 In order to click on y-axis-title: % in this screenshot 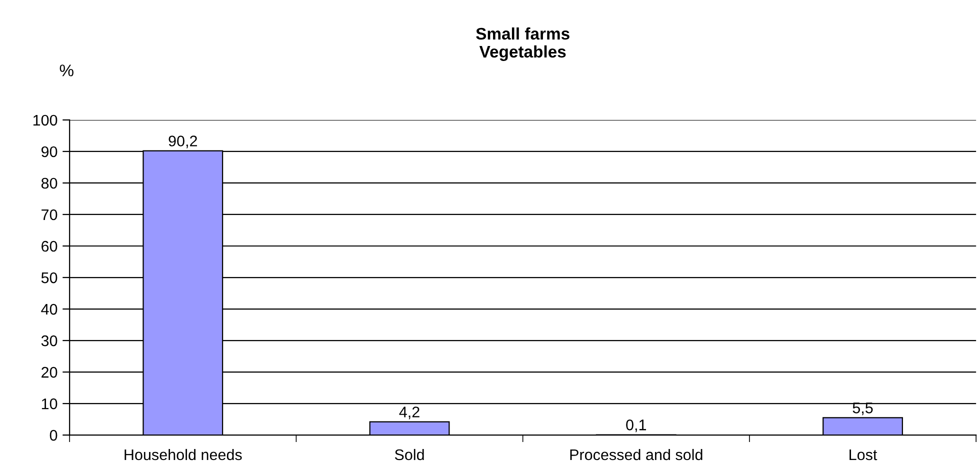, I will do `click(67, 70)`.